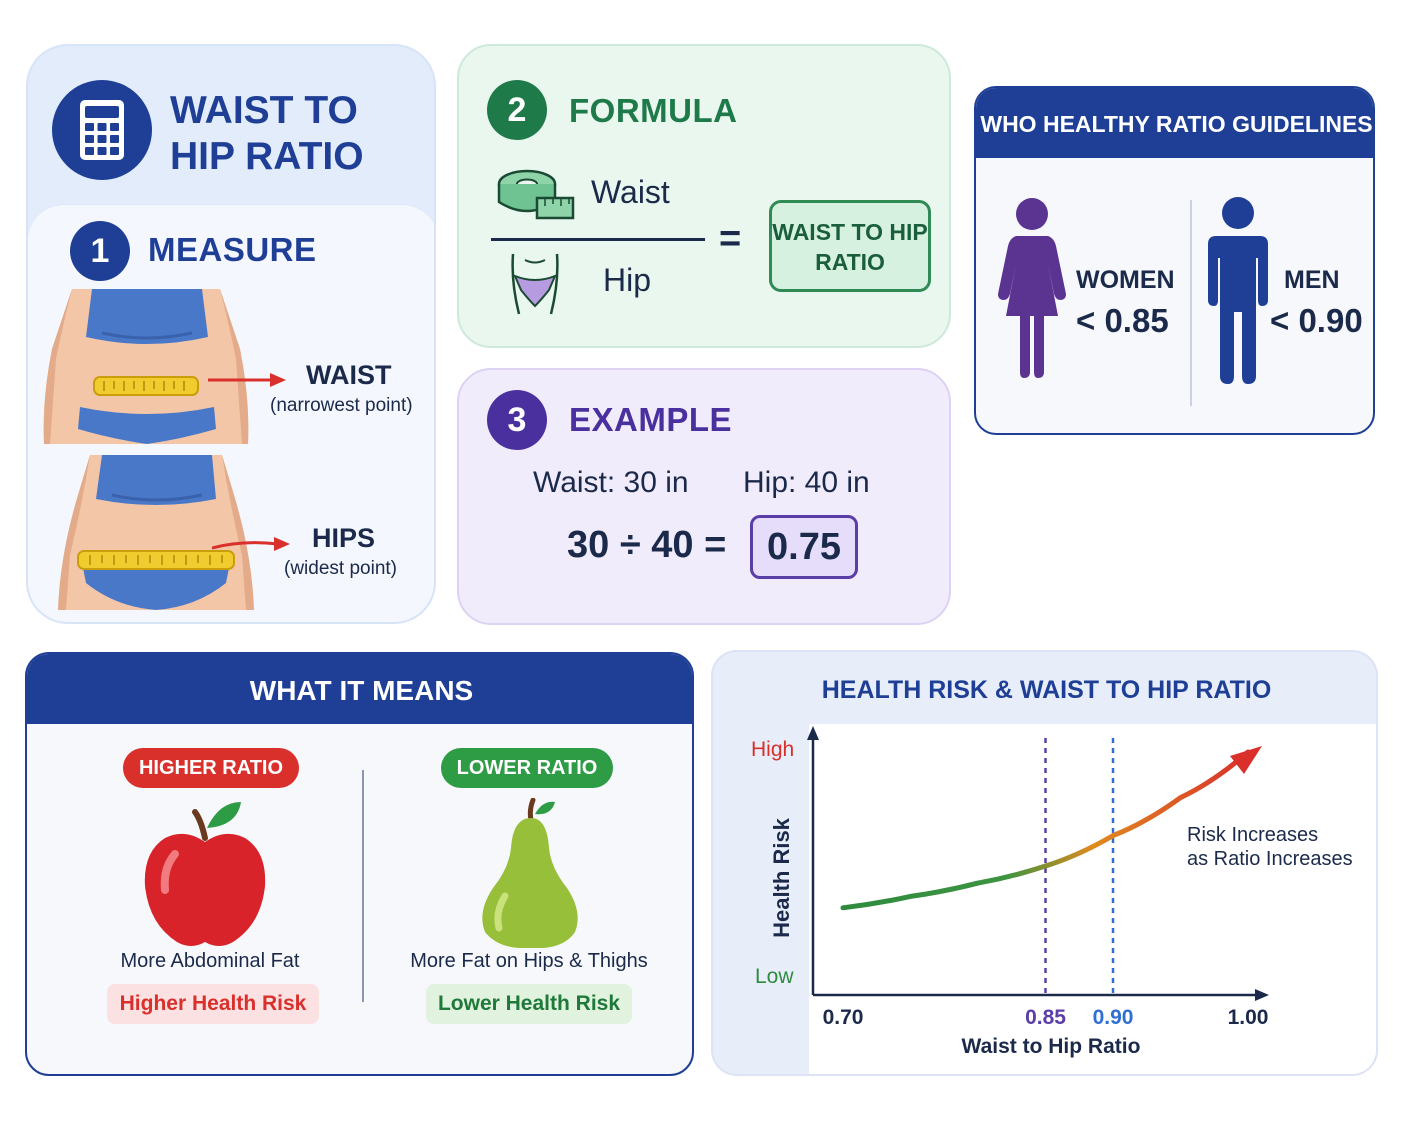  Describe the element at coordinates (211, 768) in the screenshot. I see `higher-ratio-pill: HIGHER RATIO` at that location.